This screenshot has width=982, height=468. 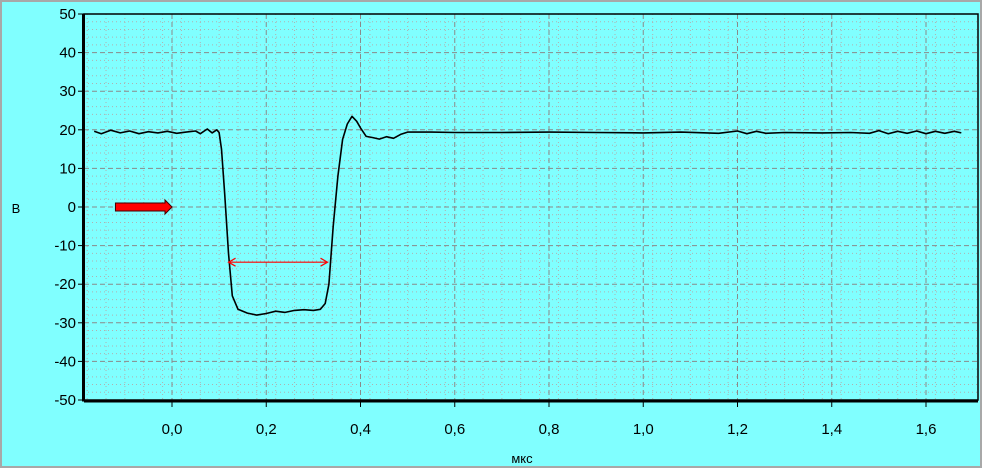 What do you see at coordinates (172, 429) in the screenshot?
I see `x-tick-label: 0,0` at bounding box center [172, 429].